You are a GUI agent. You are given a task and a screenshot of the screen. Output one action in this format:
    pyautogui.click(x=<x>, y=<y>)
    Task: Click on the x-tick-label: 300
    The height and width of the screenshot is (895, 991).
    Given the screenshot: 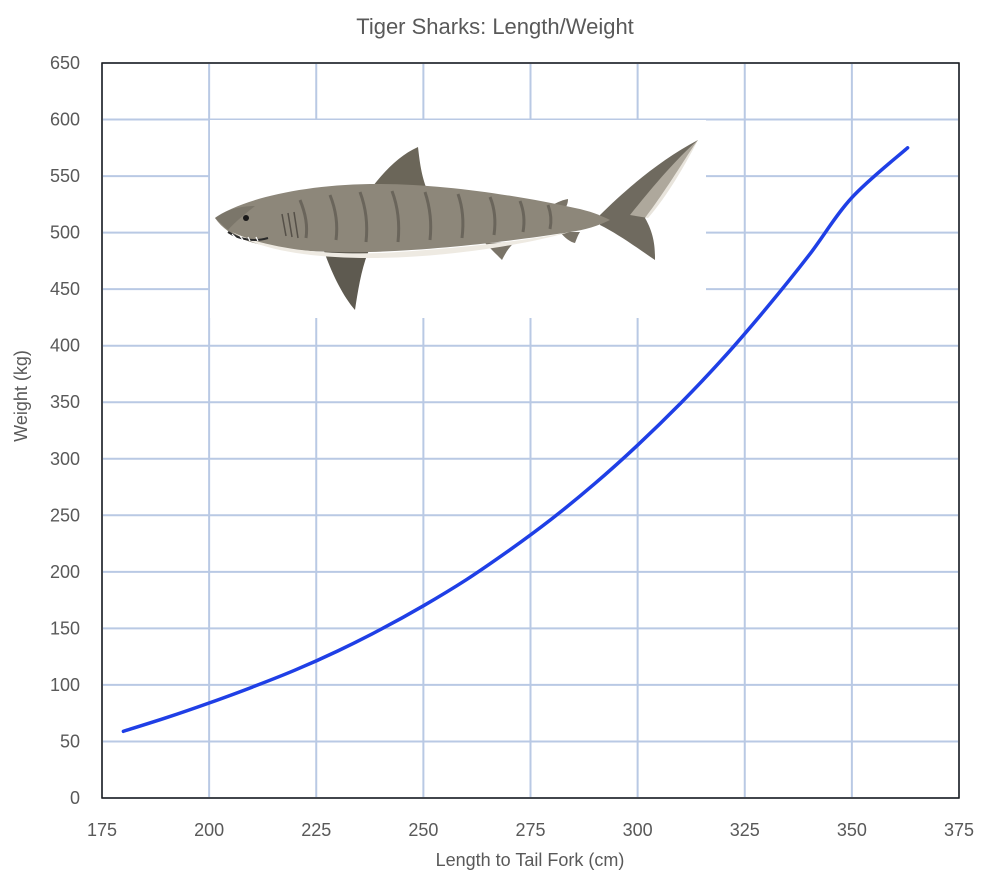 What is the action you would take?
    pyautogui.click(x=638, y=830)
    